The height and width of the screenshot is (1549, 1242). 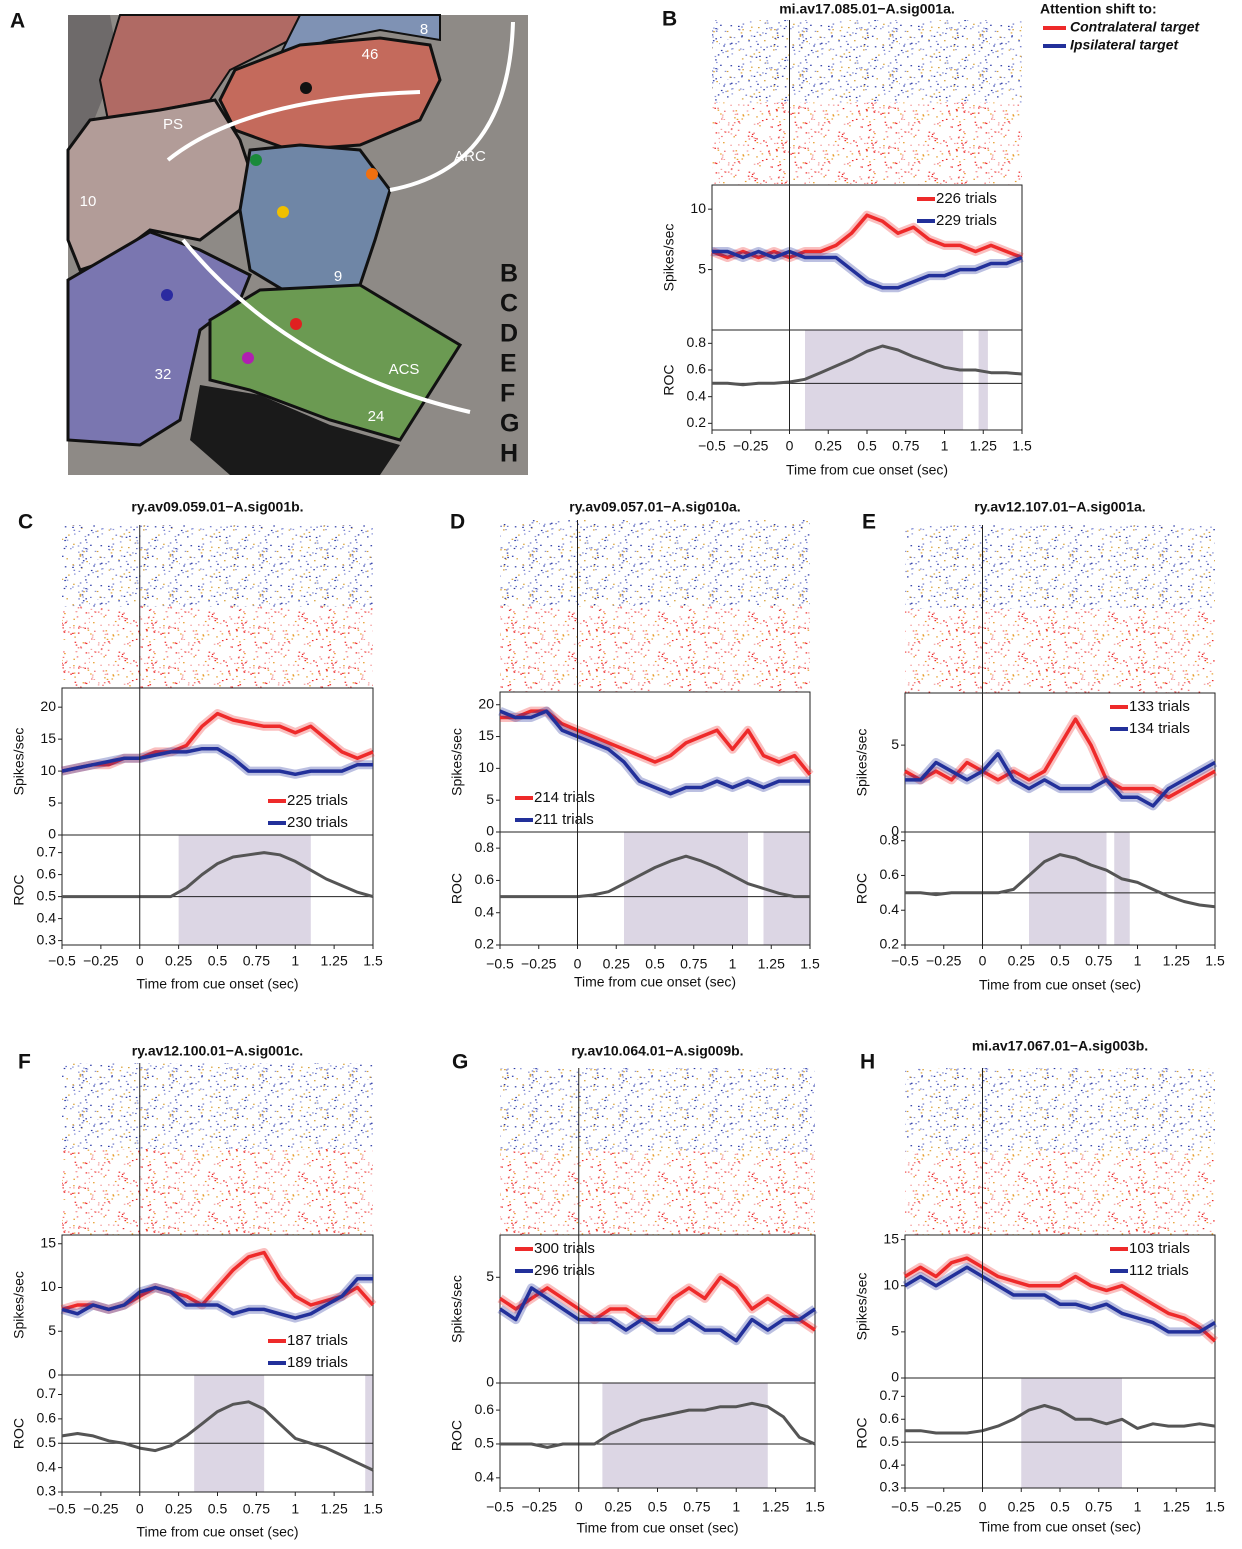 What do you see at coordinates (507, 394) in the screenshot?
I see `site-letter: F` at bounding box center [507, 394].